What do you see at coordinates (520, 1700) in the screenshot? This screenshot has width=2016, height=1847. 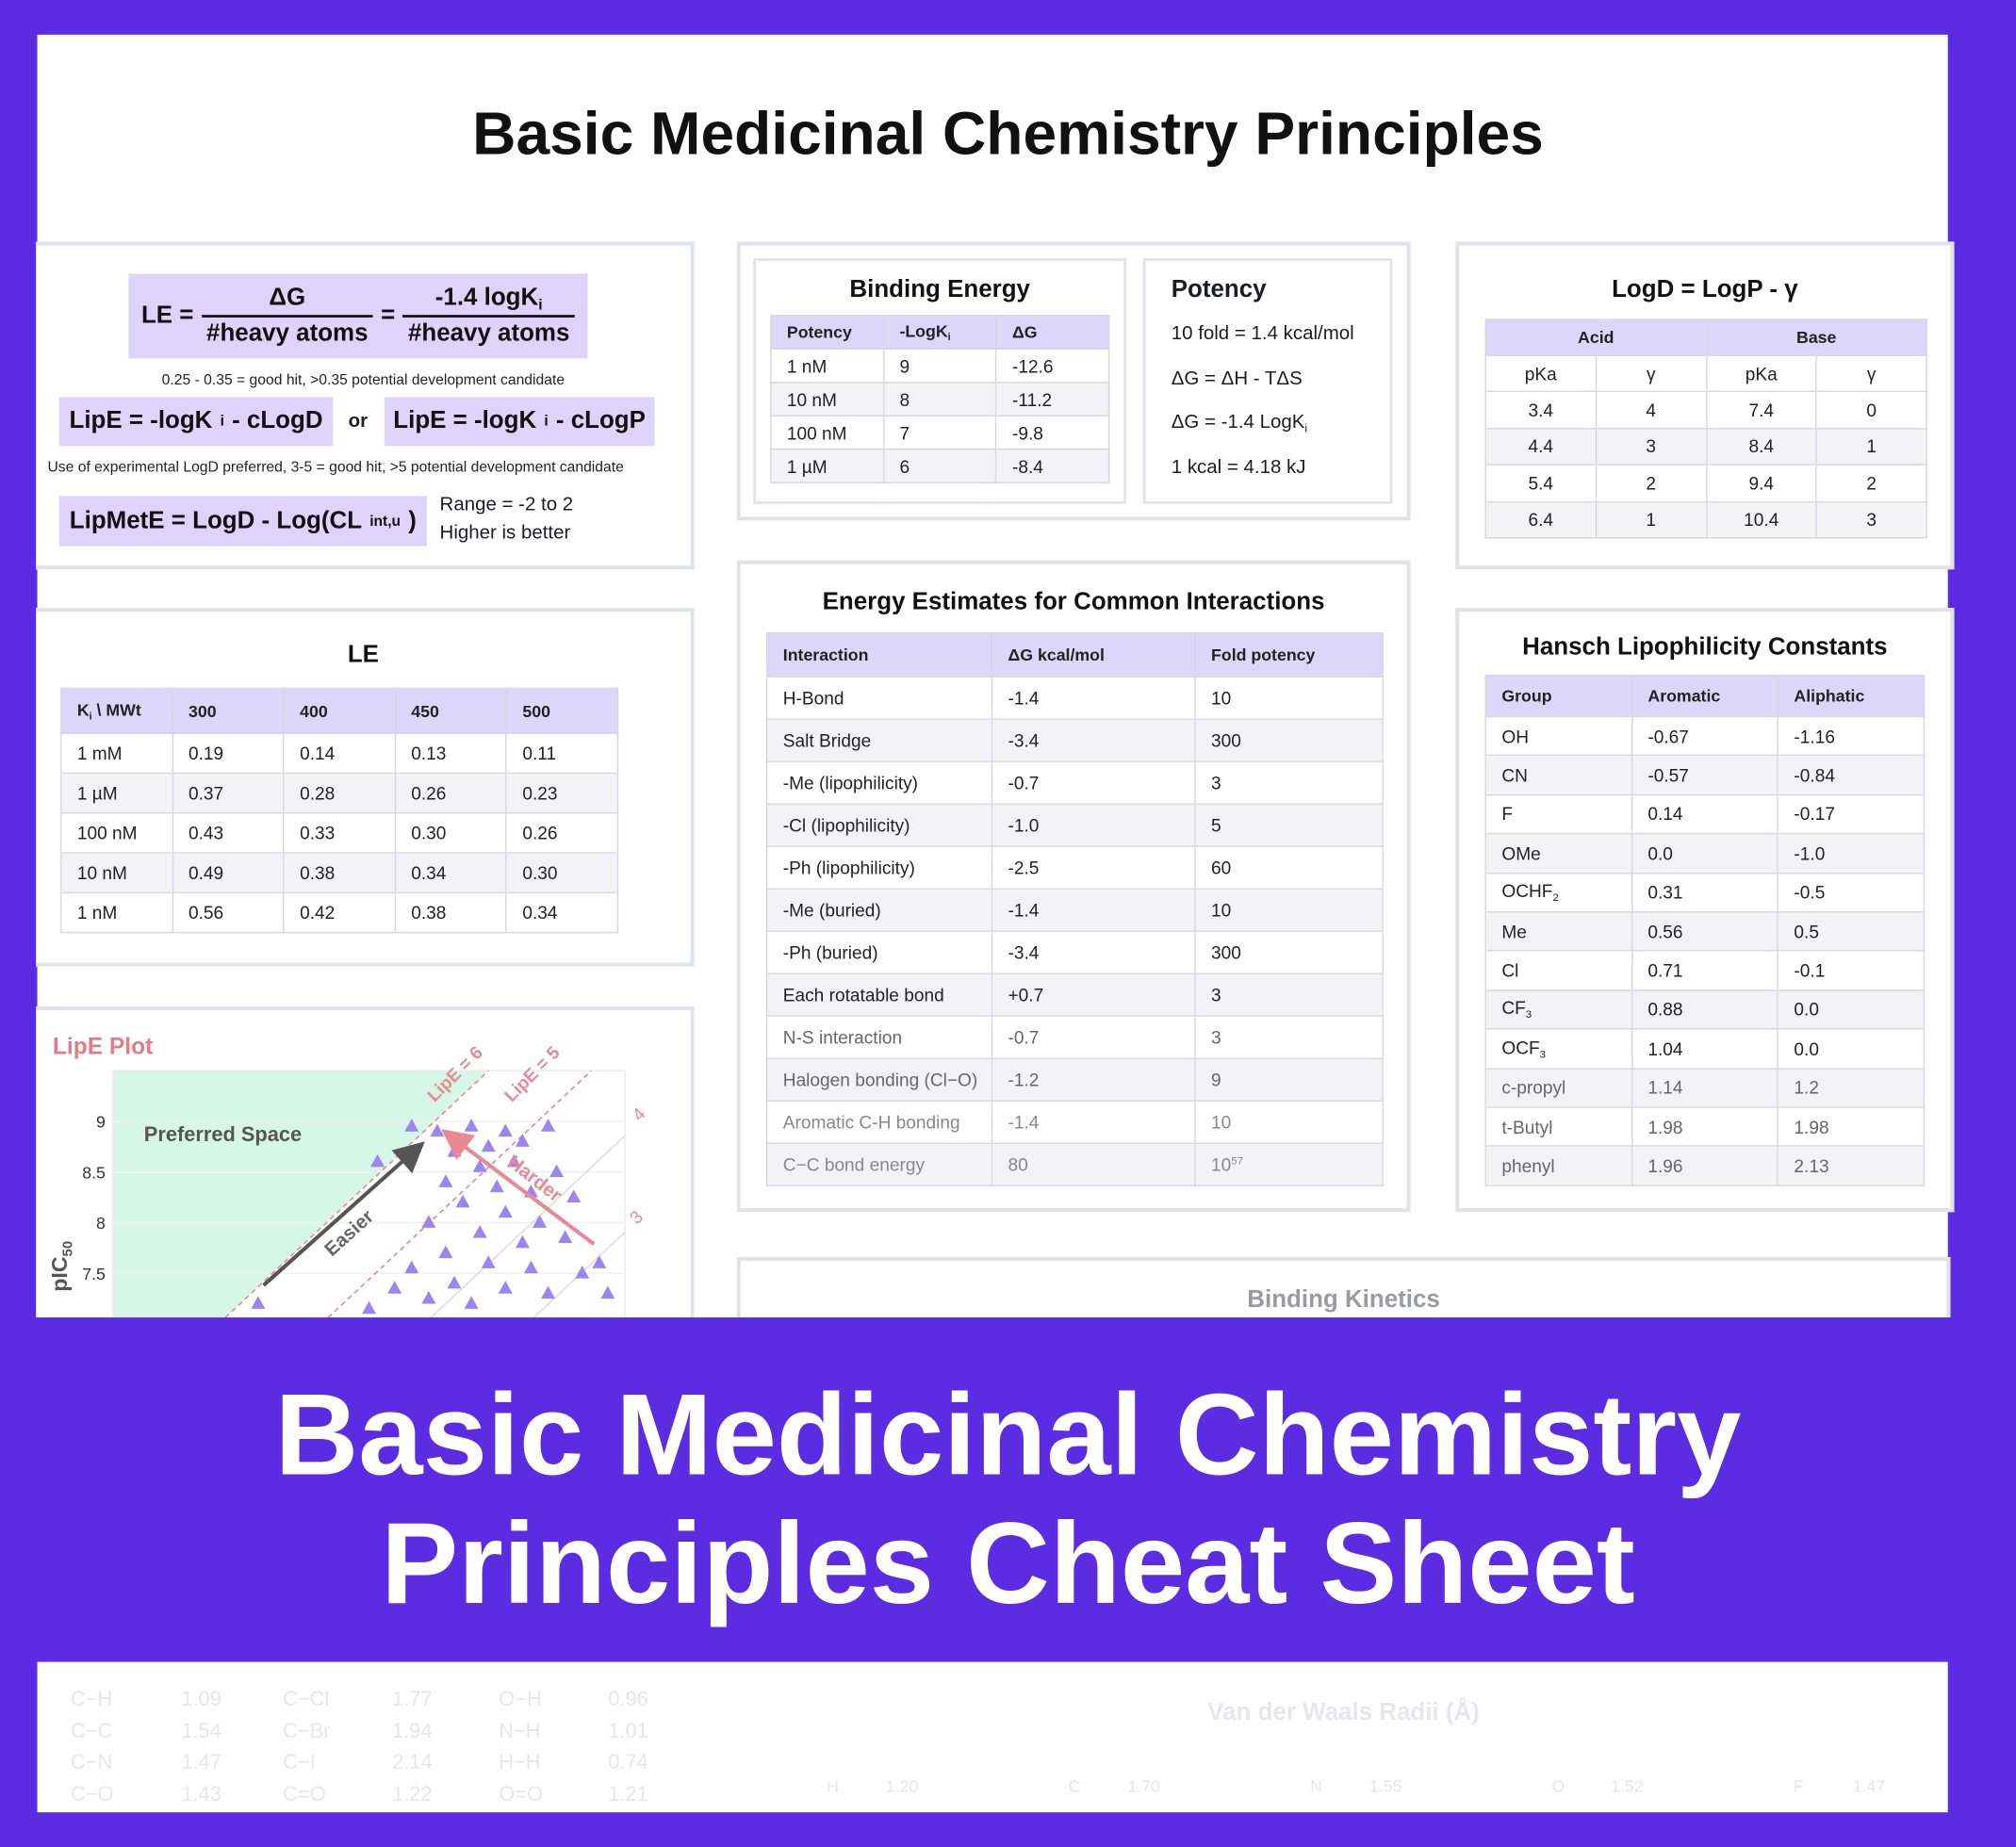 I see `bond-cell: O−H` at bounding box center [520, 1700].